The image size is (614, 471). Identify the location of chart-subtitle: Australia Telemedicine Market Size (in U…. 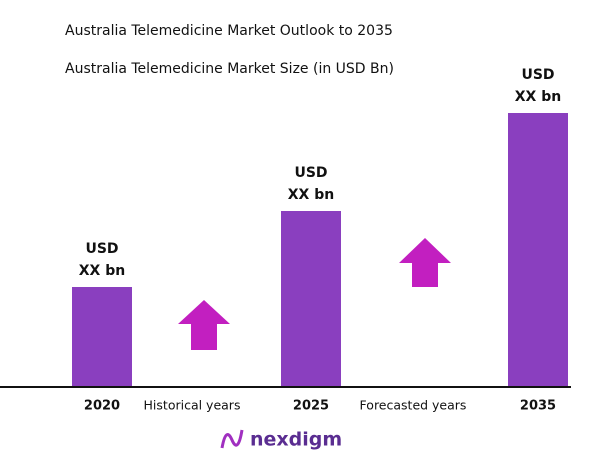
(229, 69).